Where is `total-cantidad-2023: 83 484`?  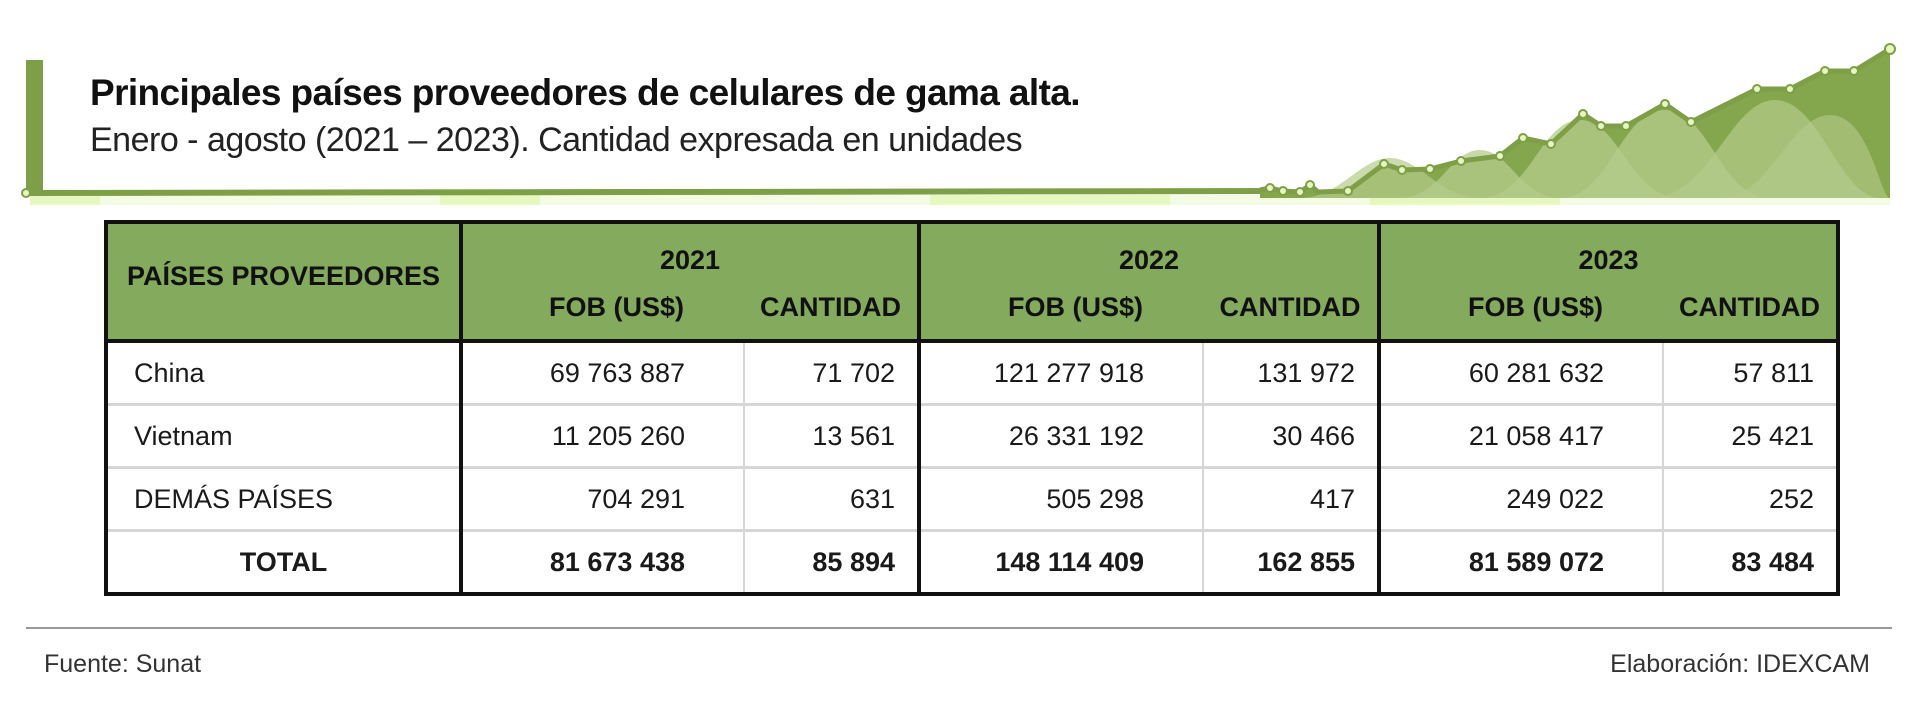
total-cantidad-2023: 83 484 is located at coordinates (1751, 563).